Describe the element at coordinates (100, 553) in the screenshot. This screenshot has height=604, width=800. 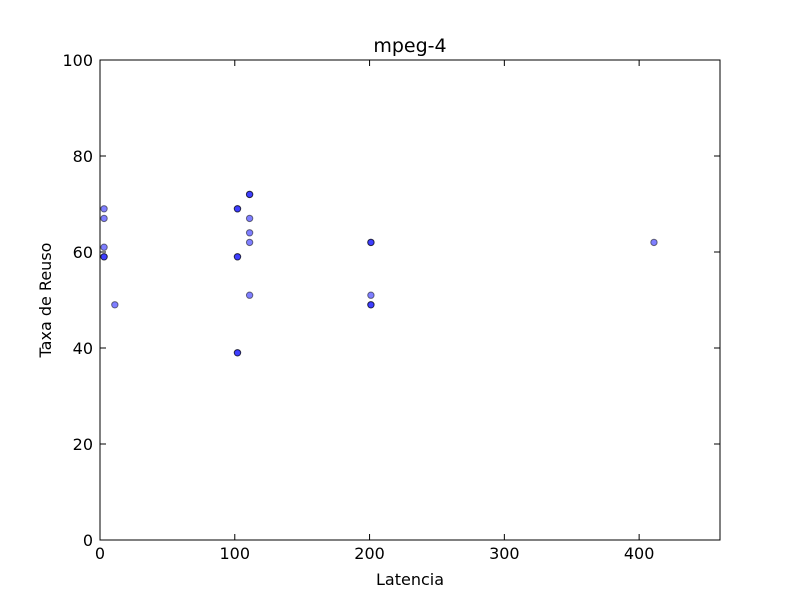
I see `x-tick-label: 0` at that location.